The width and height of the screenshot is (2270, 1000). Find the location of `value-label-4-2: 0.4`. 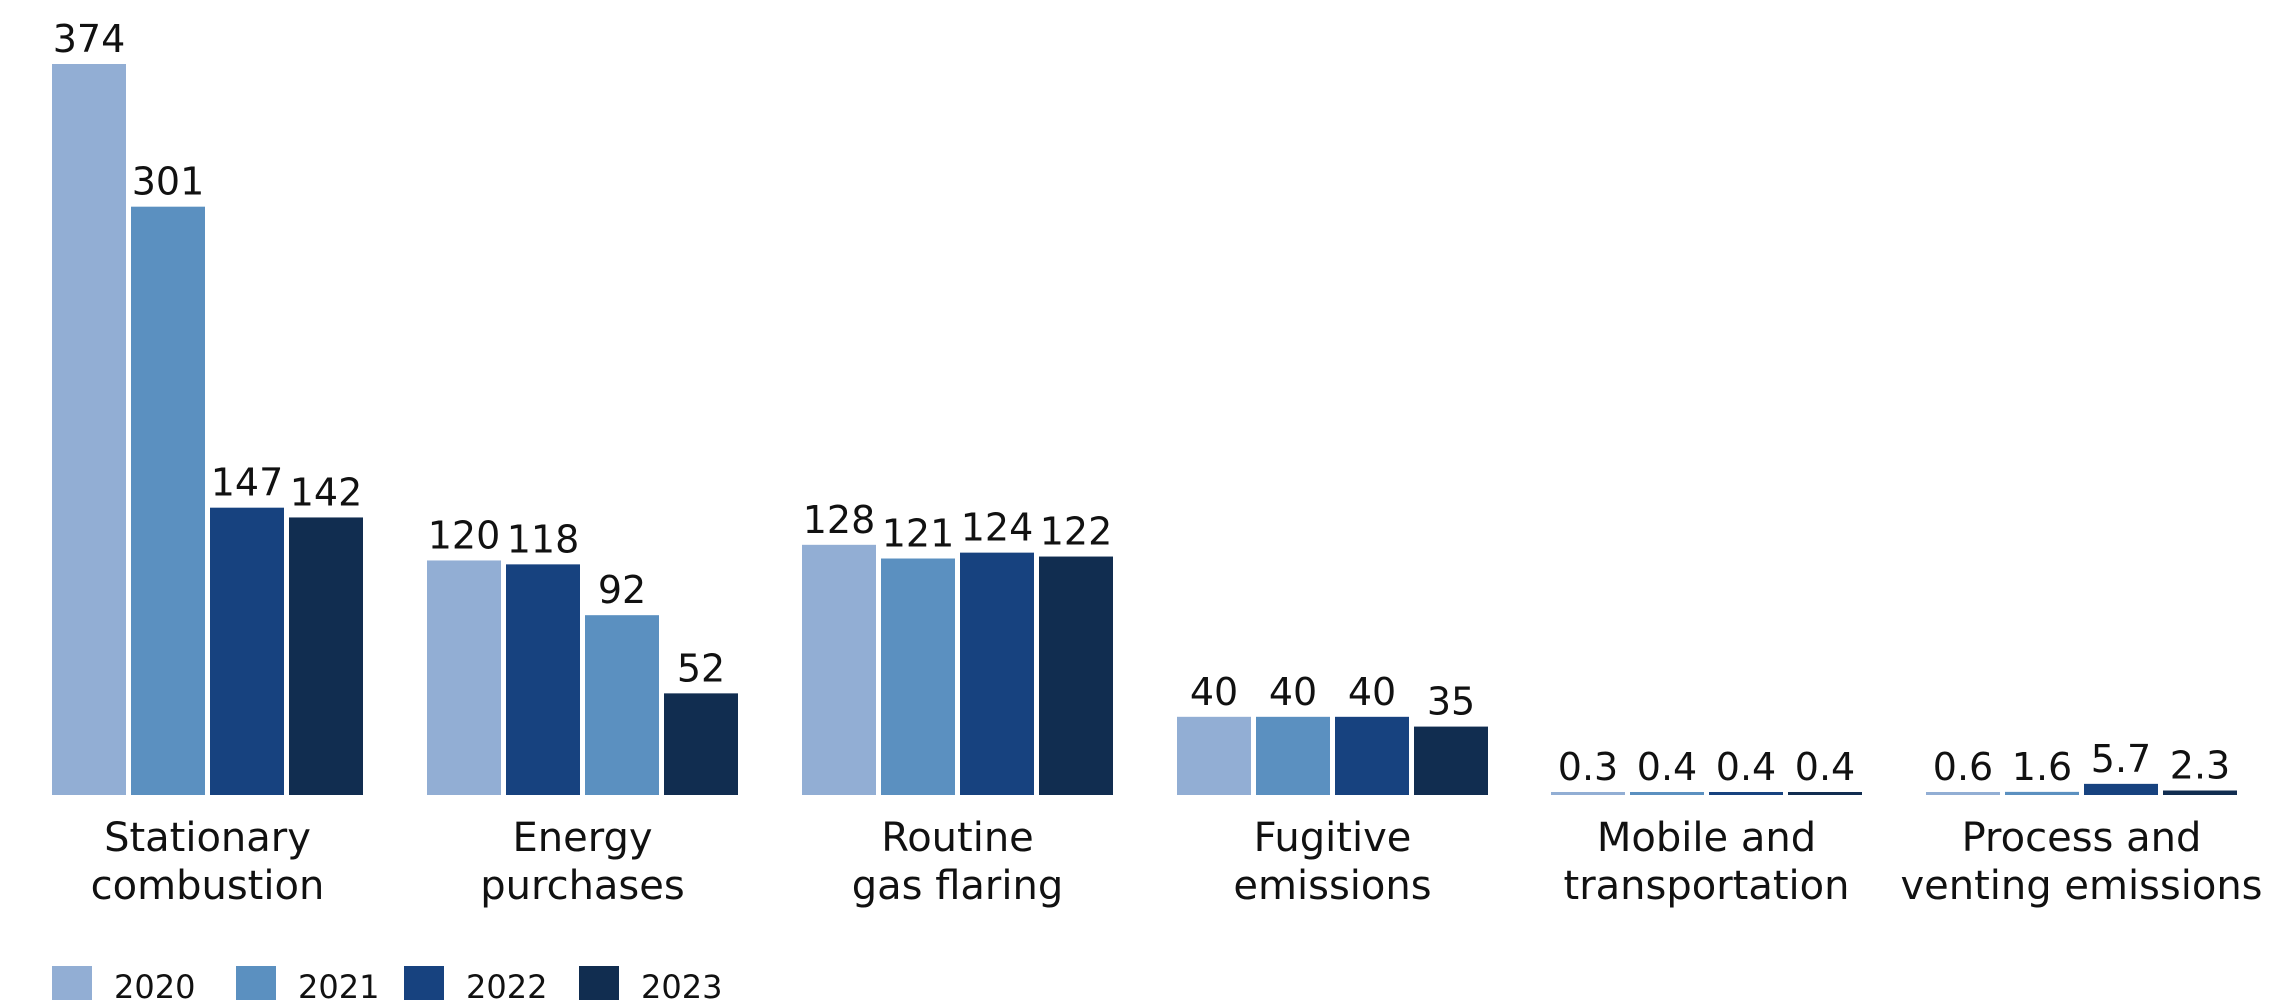

value-label-4-2: 0.4 is located at coordinates (1746, 767).